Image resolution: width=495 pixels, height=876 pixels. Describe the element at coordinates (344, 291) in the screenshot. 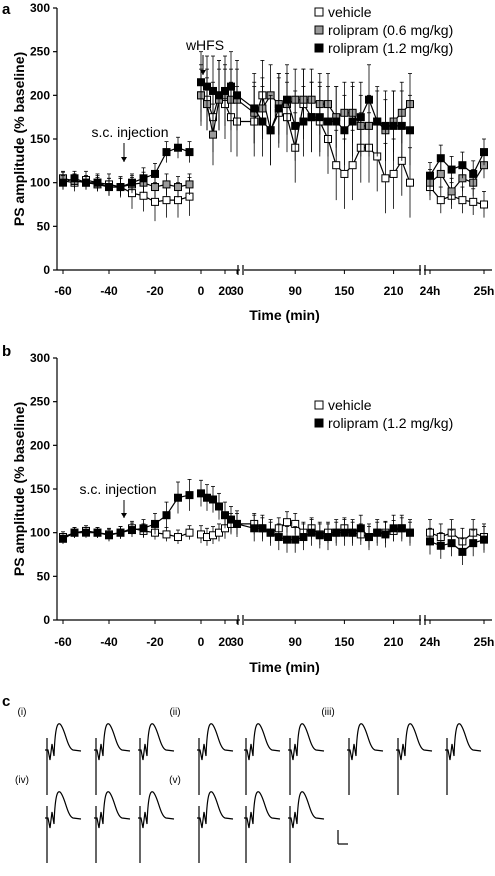

I see `x-tick-label: 150` at that location.